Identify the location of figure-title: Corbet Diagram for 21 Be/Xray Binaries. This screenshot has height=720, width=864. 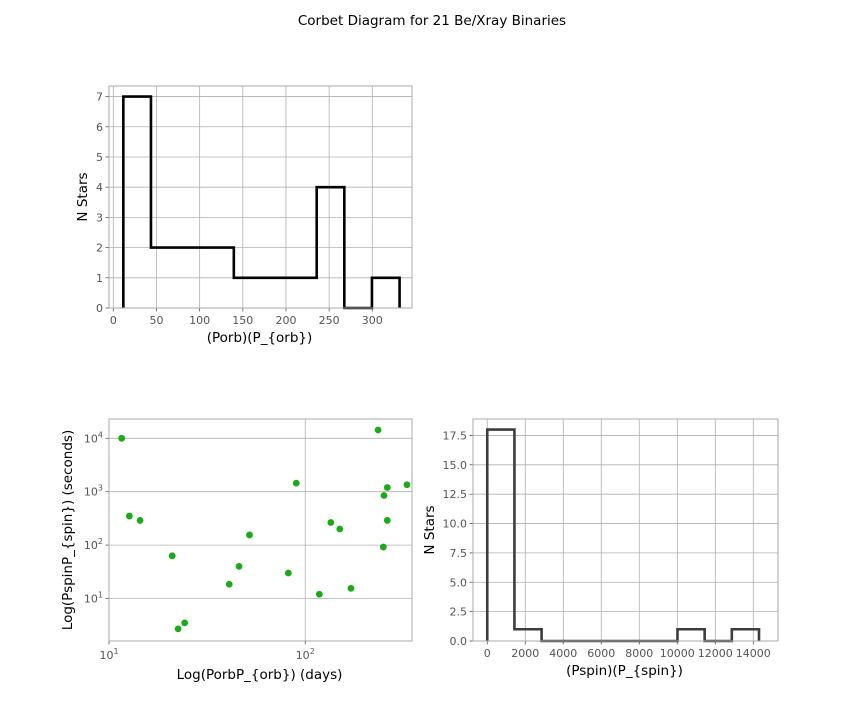
(432, 21).